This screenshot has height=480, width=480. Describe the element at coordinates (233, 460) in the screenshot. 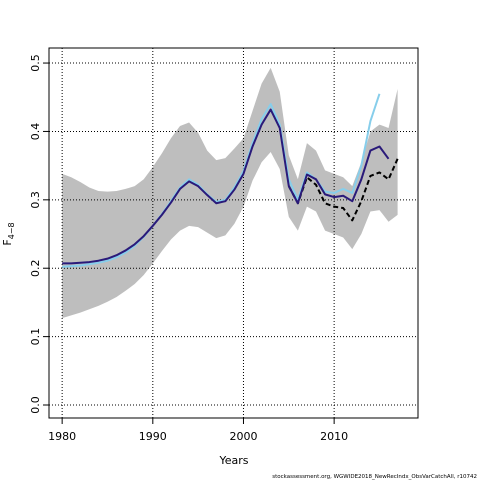

I see `x-axis-label: Years` at that location.